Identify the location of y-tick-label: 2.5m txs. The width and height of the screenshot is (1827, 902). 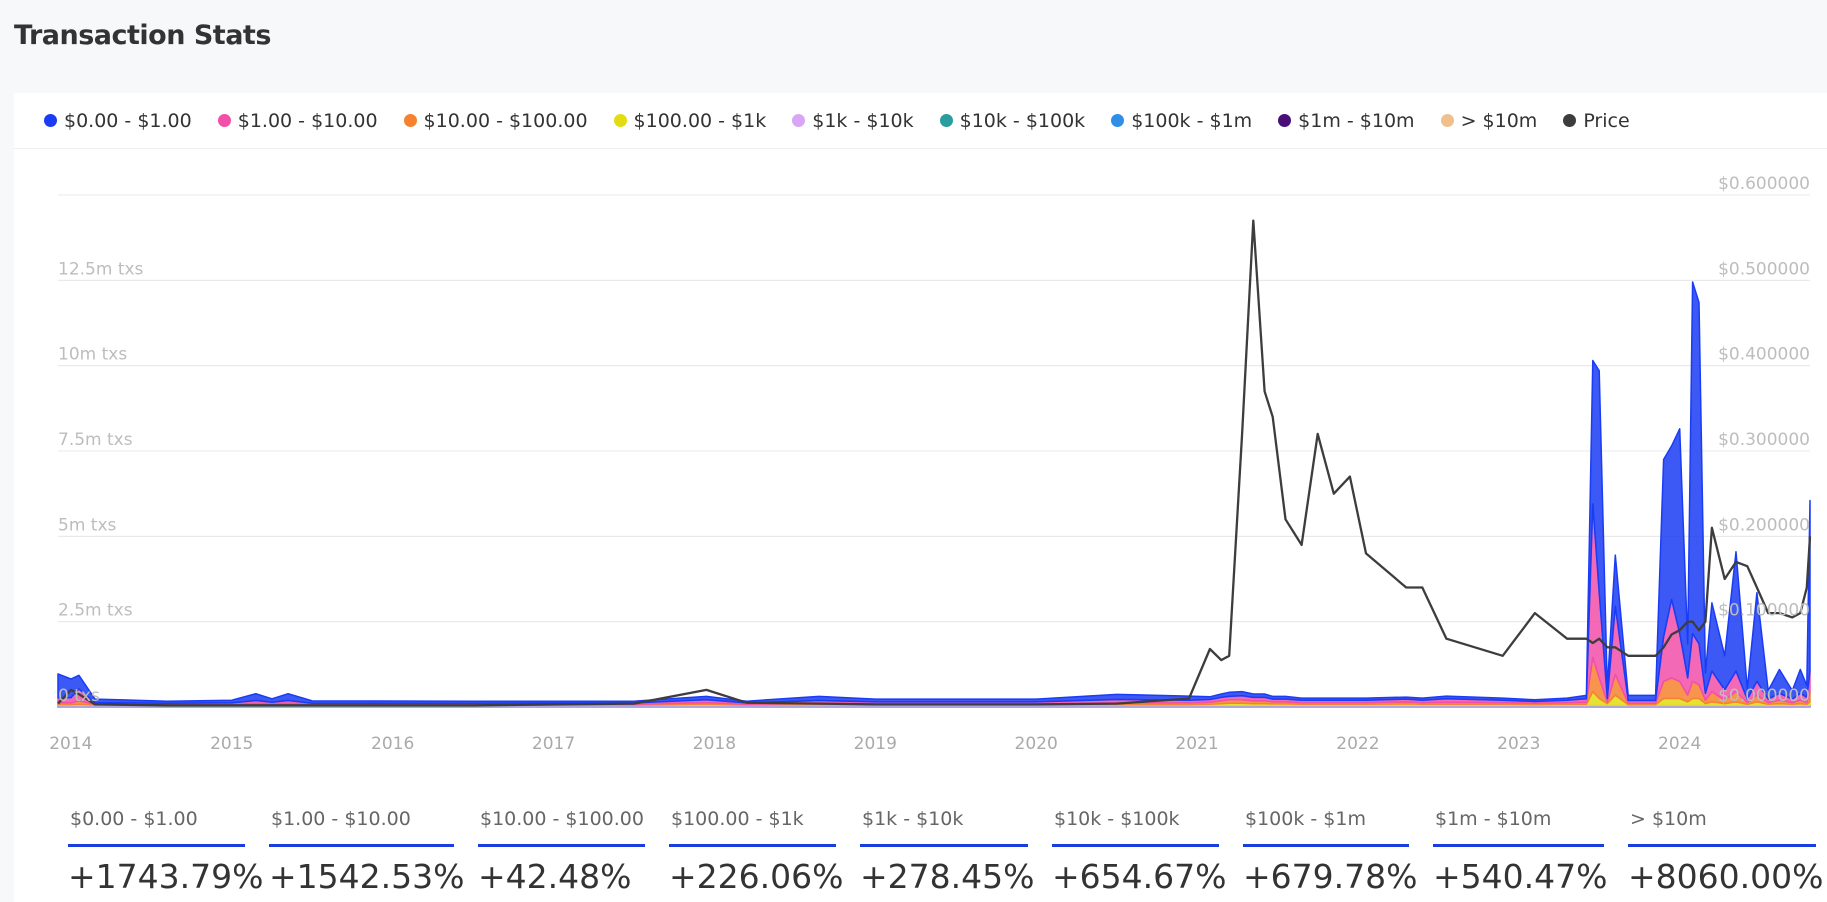
(95, 611).